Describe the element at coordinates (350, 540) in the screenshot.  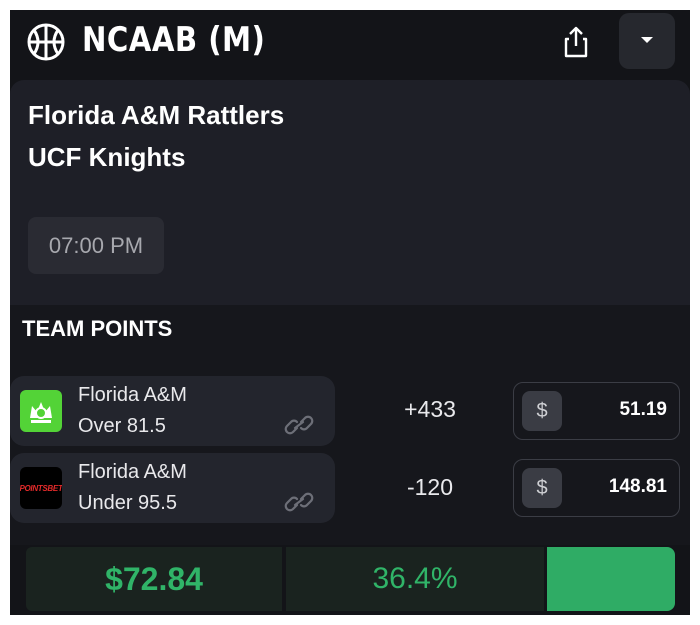
I see `footer-divider` at that location.